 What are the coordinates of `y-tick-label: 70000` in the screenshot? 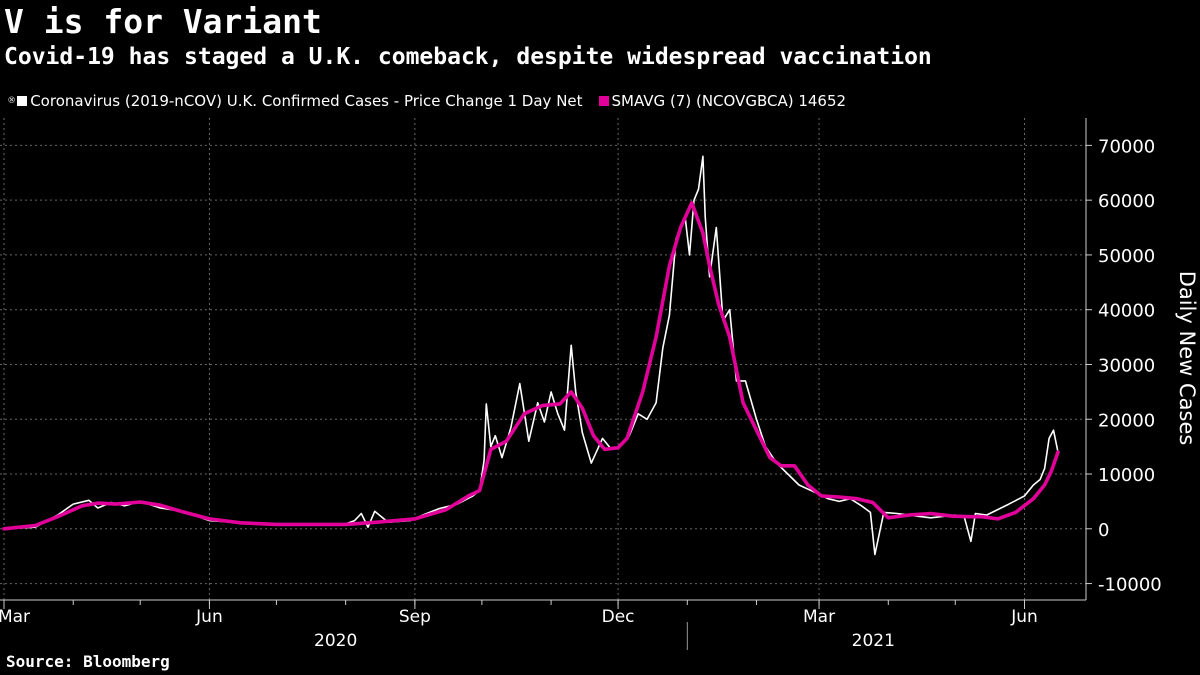 It's located at (1126, 146).